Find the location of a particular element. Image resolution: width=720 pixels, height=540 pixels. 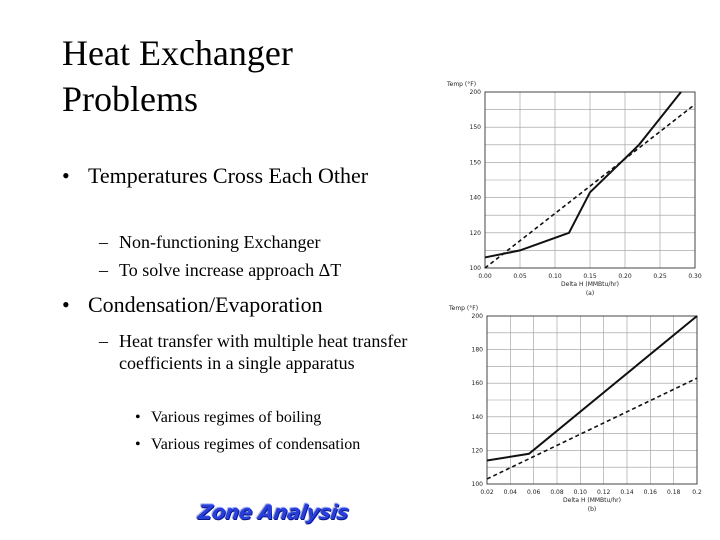

x-tick-label: 0.05 is located at coordinates (520, 276).